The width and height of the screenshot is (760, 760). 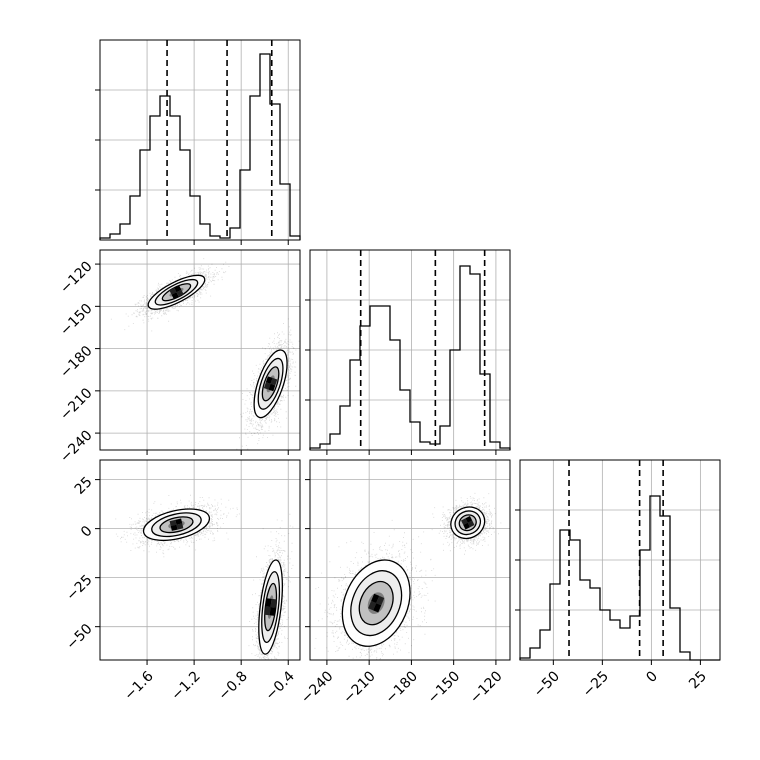 I want to click on x-tick-label: 0, so click(x=652, y=677).